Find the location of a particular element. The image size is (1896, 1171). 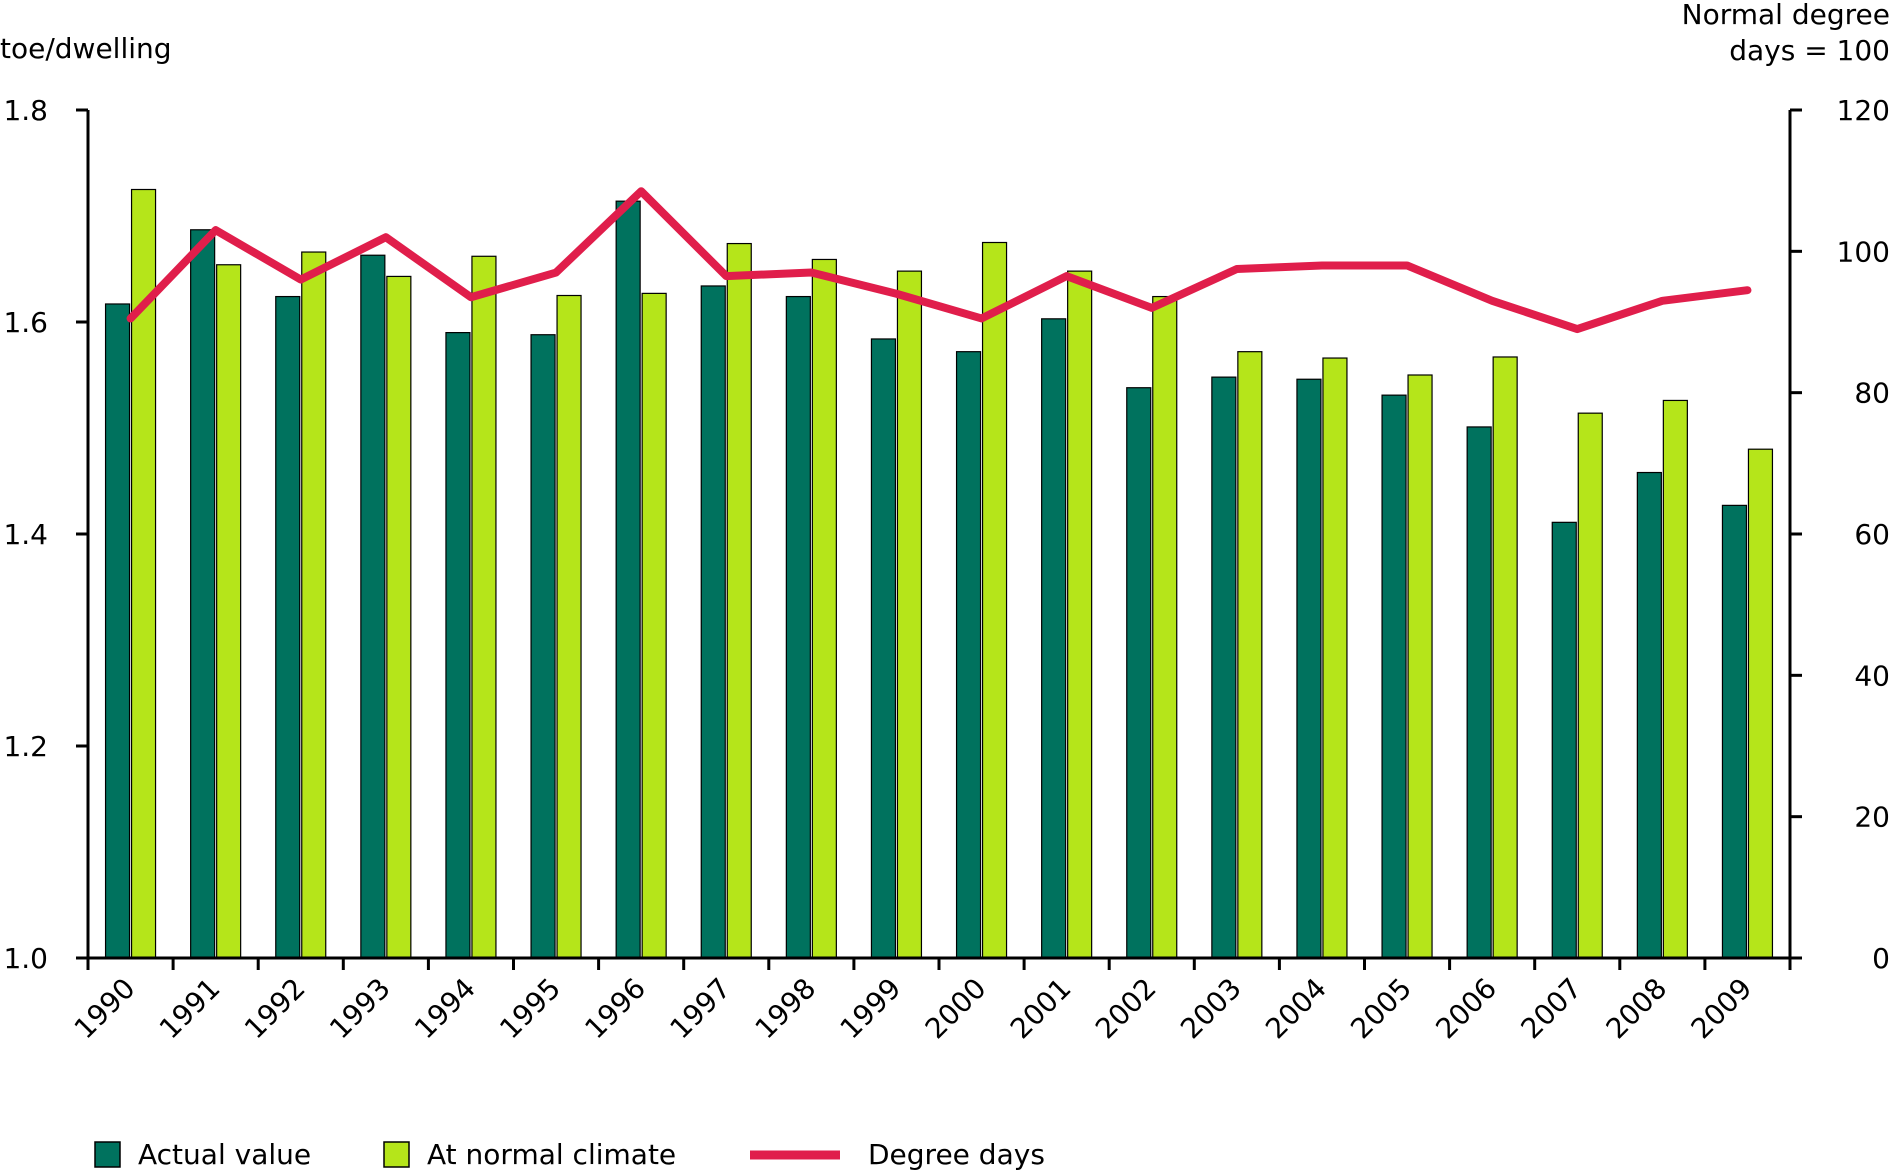

y-left-tick-label: 1.6 is located at coordinates (25, 322).